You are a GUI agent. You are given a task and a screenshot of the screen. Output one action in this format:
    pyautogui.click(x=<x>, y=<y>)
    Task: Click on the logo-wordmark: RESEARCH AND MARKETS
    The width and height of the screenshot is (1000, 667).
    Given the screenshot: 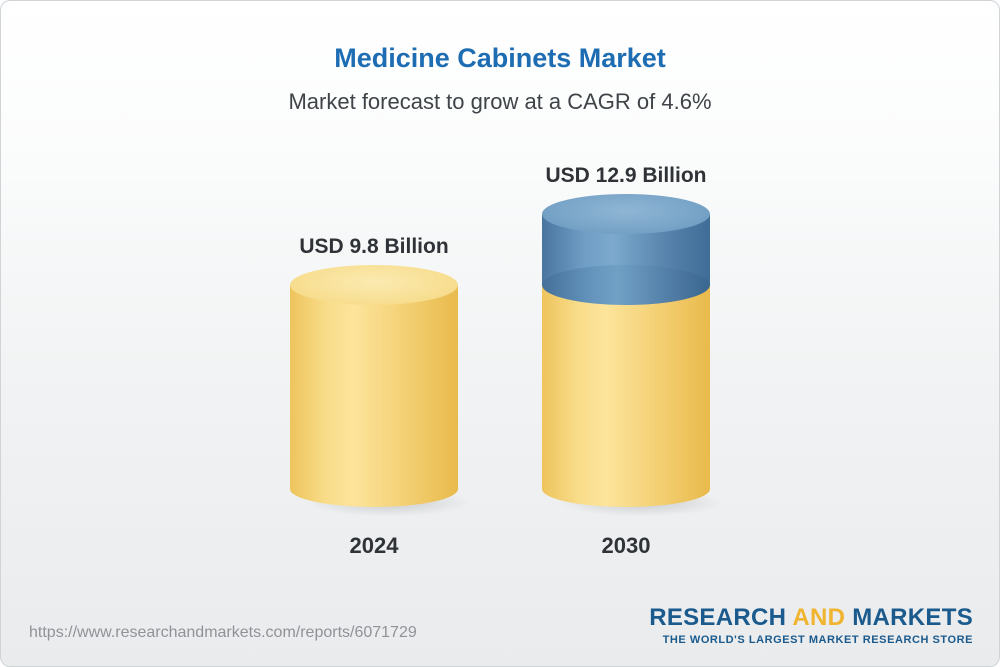 What is the action you would take?
    pyautogui.click(x=811, y=618)
    